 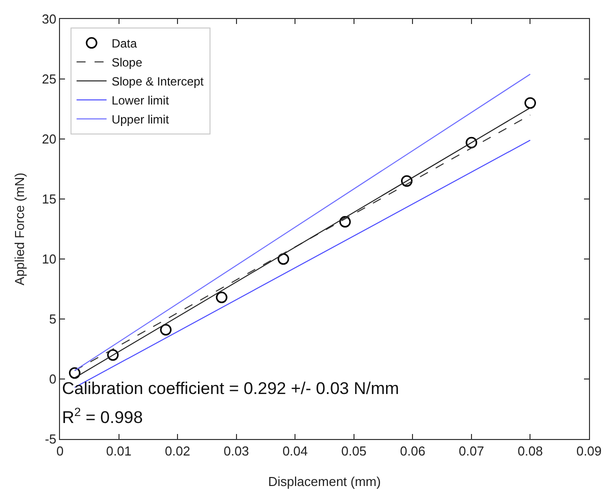 What do you see at coordinates (125, 43) in the screenshot?
I see `legend-label: Data` at bounding box center [125, 43].